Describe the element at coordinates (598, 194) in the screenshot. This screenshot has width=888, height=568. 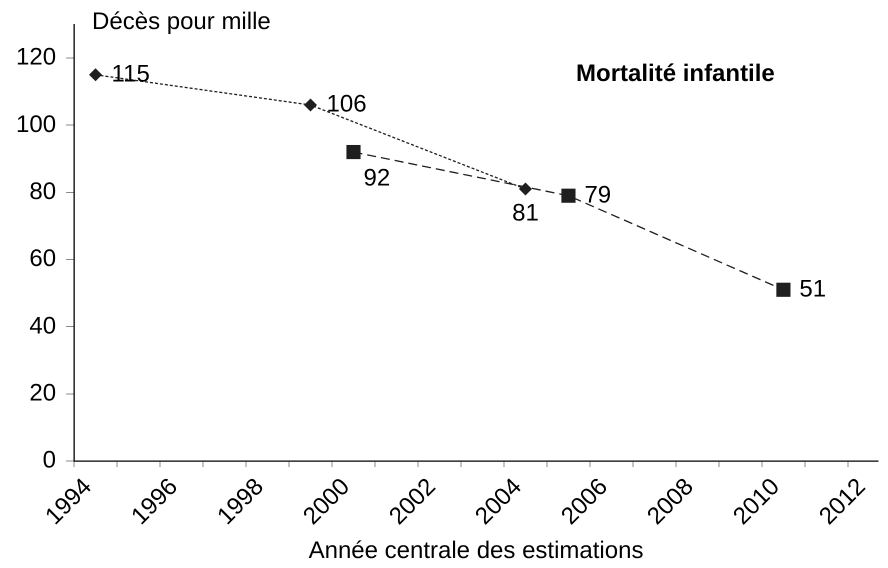
I see `data-label: 79` at that location.